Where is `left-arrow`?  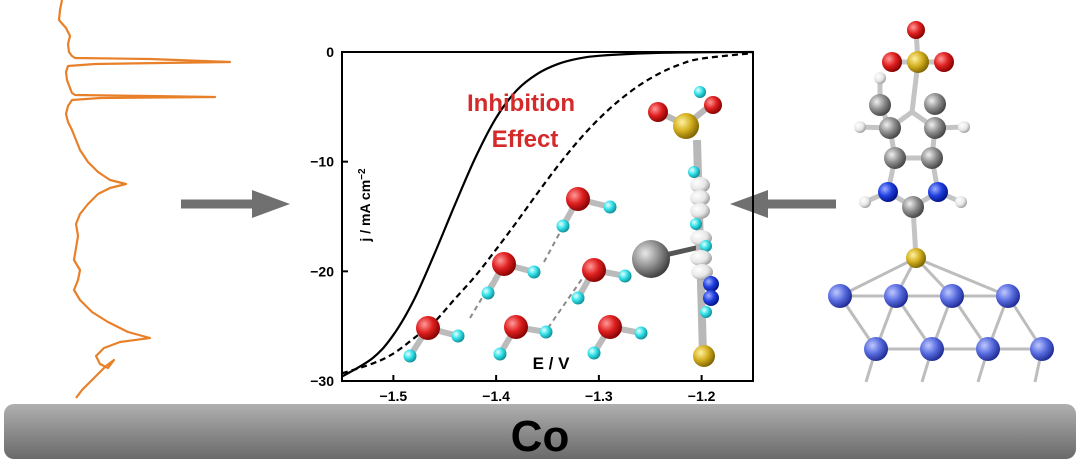 left-arrow is located at coordinates (783, 204).